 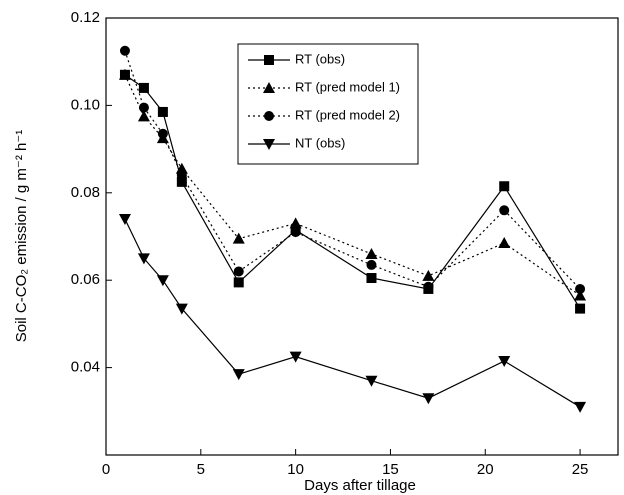 I want to click on y-tick-label: 0.12, so click(x=85, y=17).